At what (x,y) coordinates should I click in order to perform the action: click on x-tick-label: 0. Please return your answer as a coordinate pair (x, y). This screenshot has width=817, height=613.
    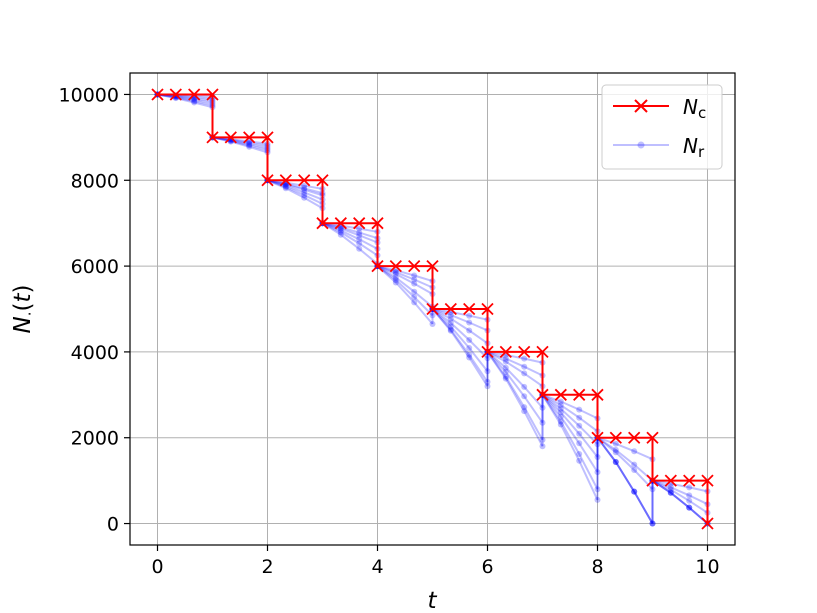
    Looking at the image, I should click on (157, 567).